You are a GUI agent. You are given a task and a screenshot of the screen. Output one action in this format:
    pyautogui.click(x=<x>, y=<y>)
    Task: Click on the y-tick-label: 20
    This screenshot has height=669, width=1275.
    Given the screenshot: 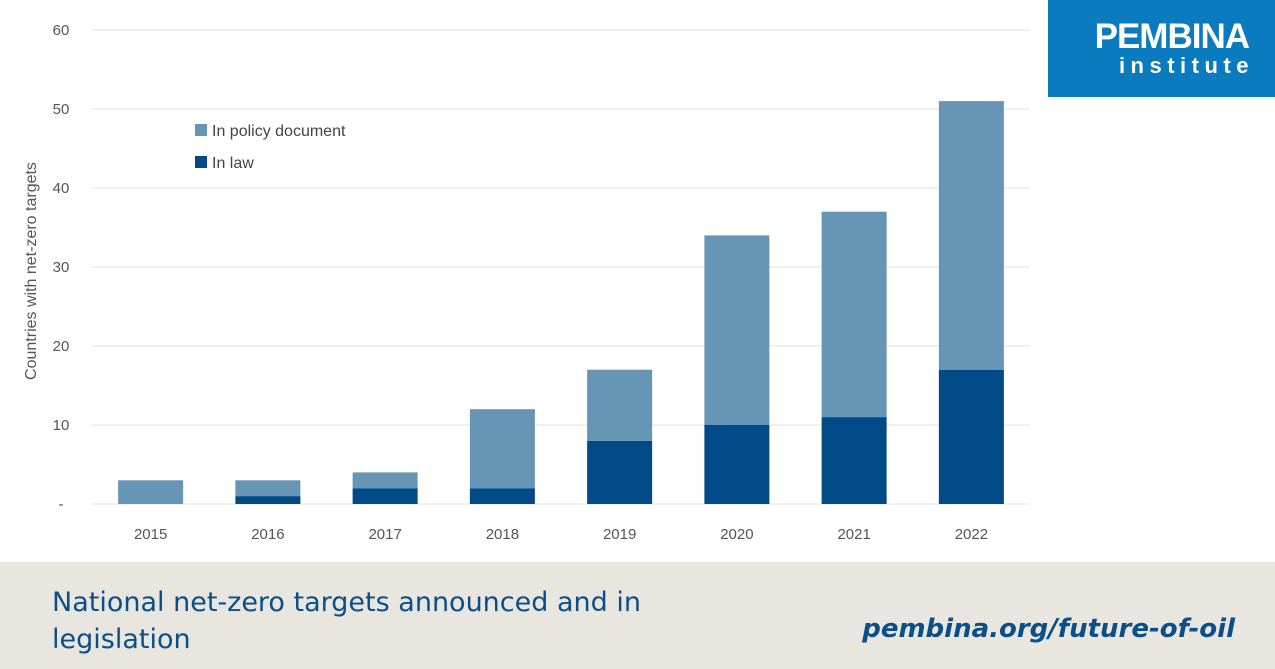 What is the action you would take?
    pyautogui.click(x=61, y=346)
    